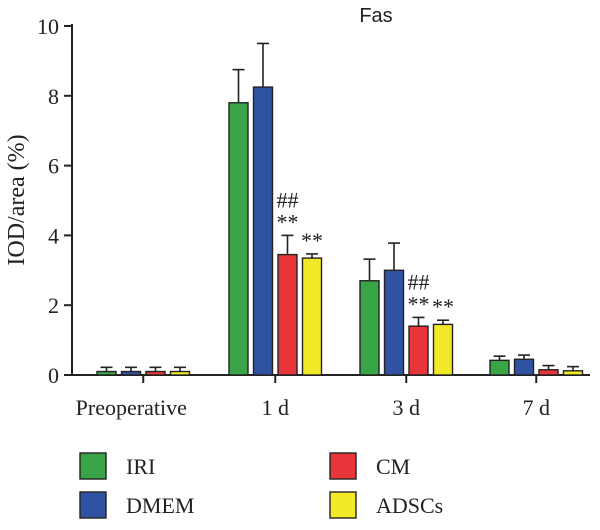  What do you see at coordinates (160, 505) in the screenshot?
I see `legend-label-dmem: DMEM` at bounding box center [160, 505].